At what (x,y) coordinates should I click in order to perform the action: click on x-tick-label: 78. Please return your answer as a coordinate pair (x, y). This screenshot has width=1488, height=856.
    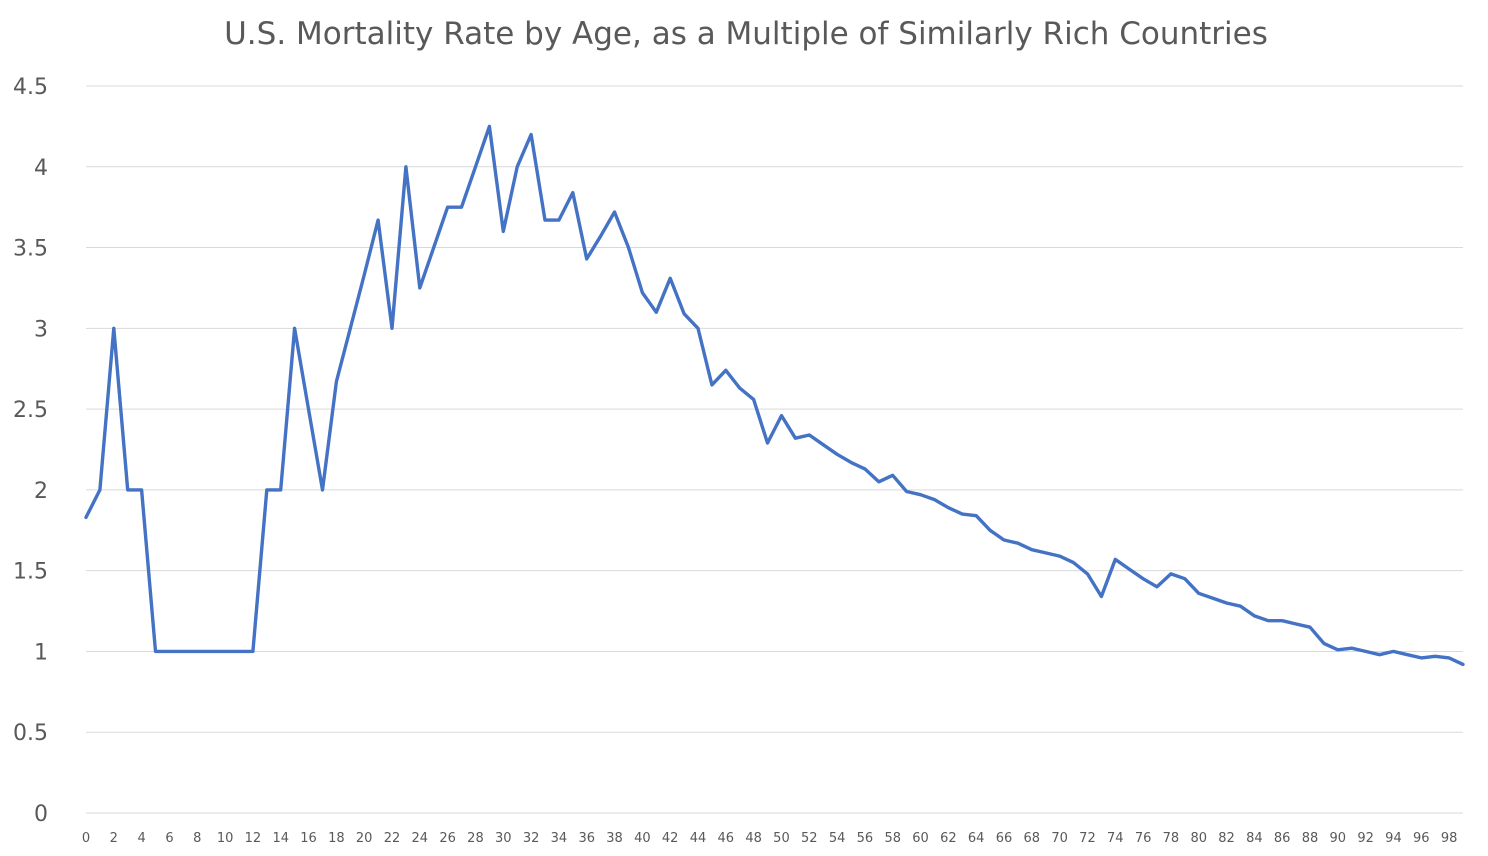
    Looking at the image, I should click on (1171, 838).